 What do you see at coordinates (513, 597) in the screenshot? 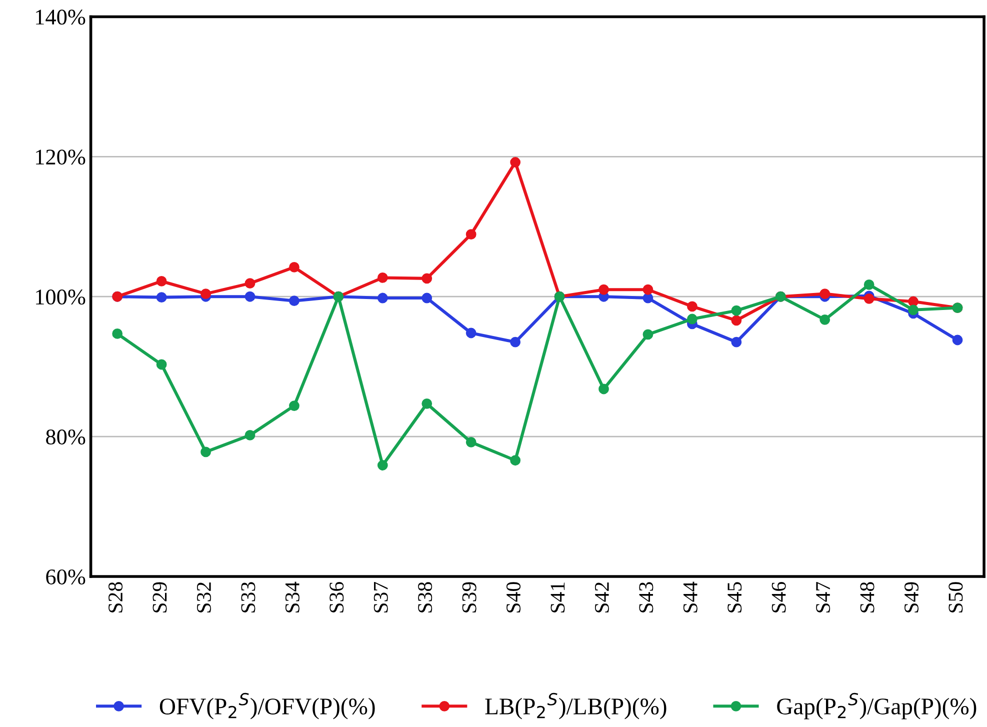
I see `x-tick-label: S40` at bounding box center [513, 597].